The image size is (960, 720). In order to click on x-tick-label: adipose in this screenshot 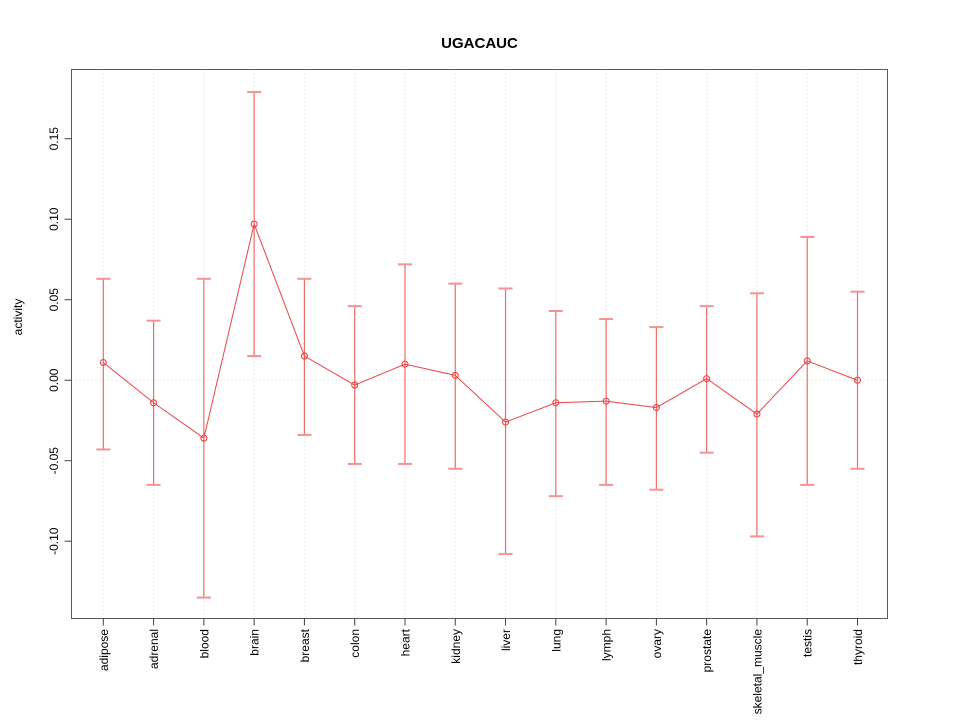, I will do `click(104, 650)`.